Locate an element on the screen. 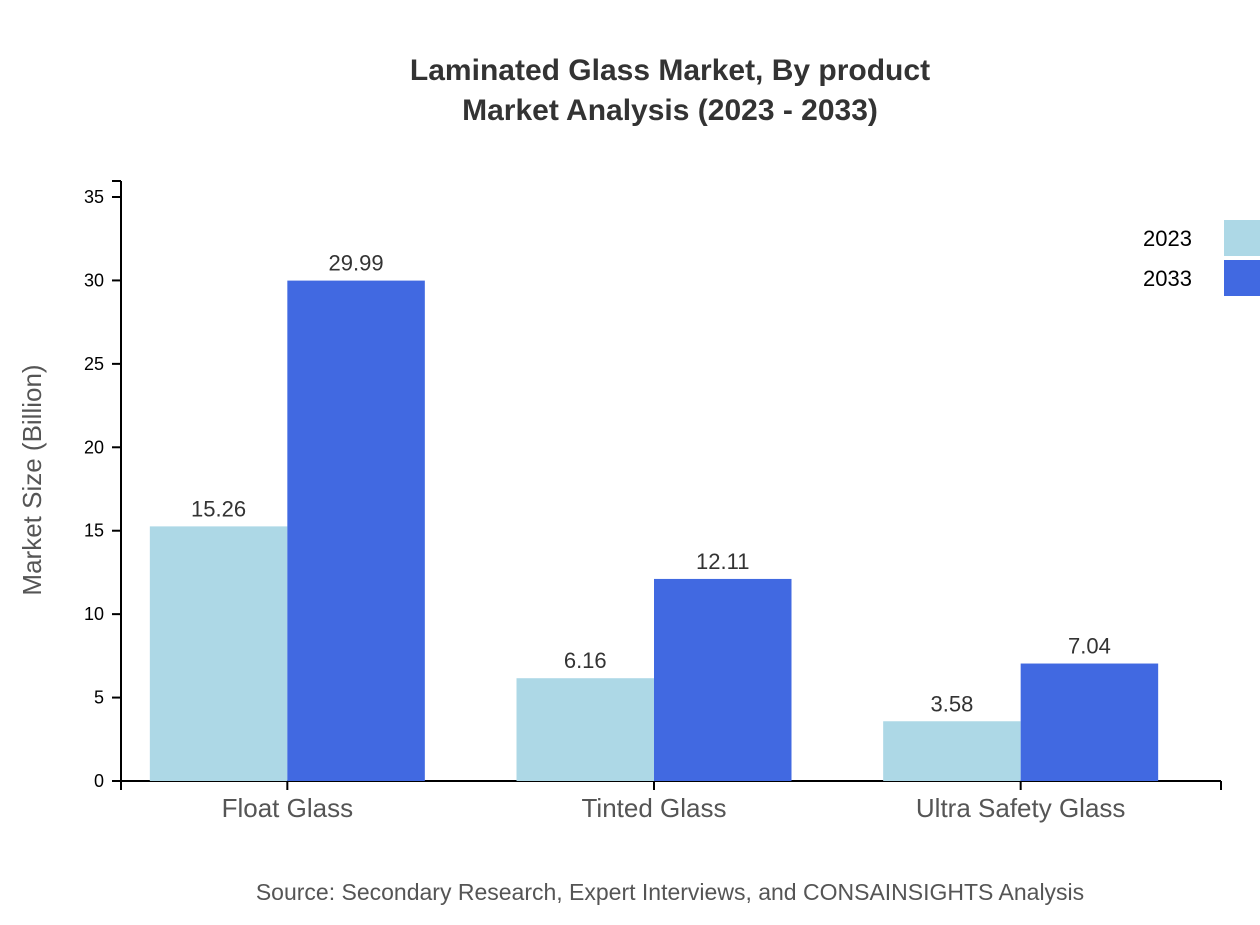 The height and width of the screenshot is (925, 1260). data-label: 7.04 is located at coordinates (1089, 646).